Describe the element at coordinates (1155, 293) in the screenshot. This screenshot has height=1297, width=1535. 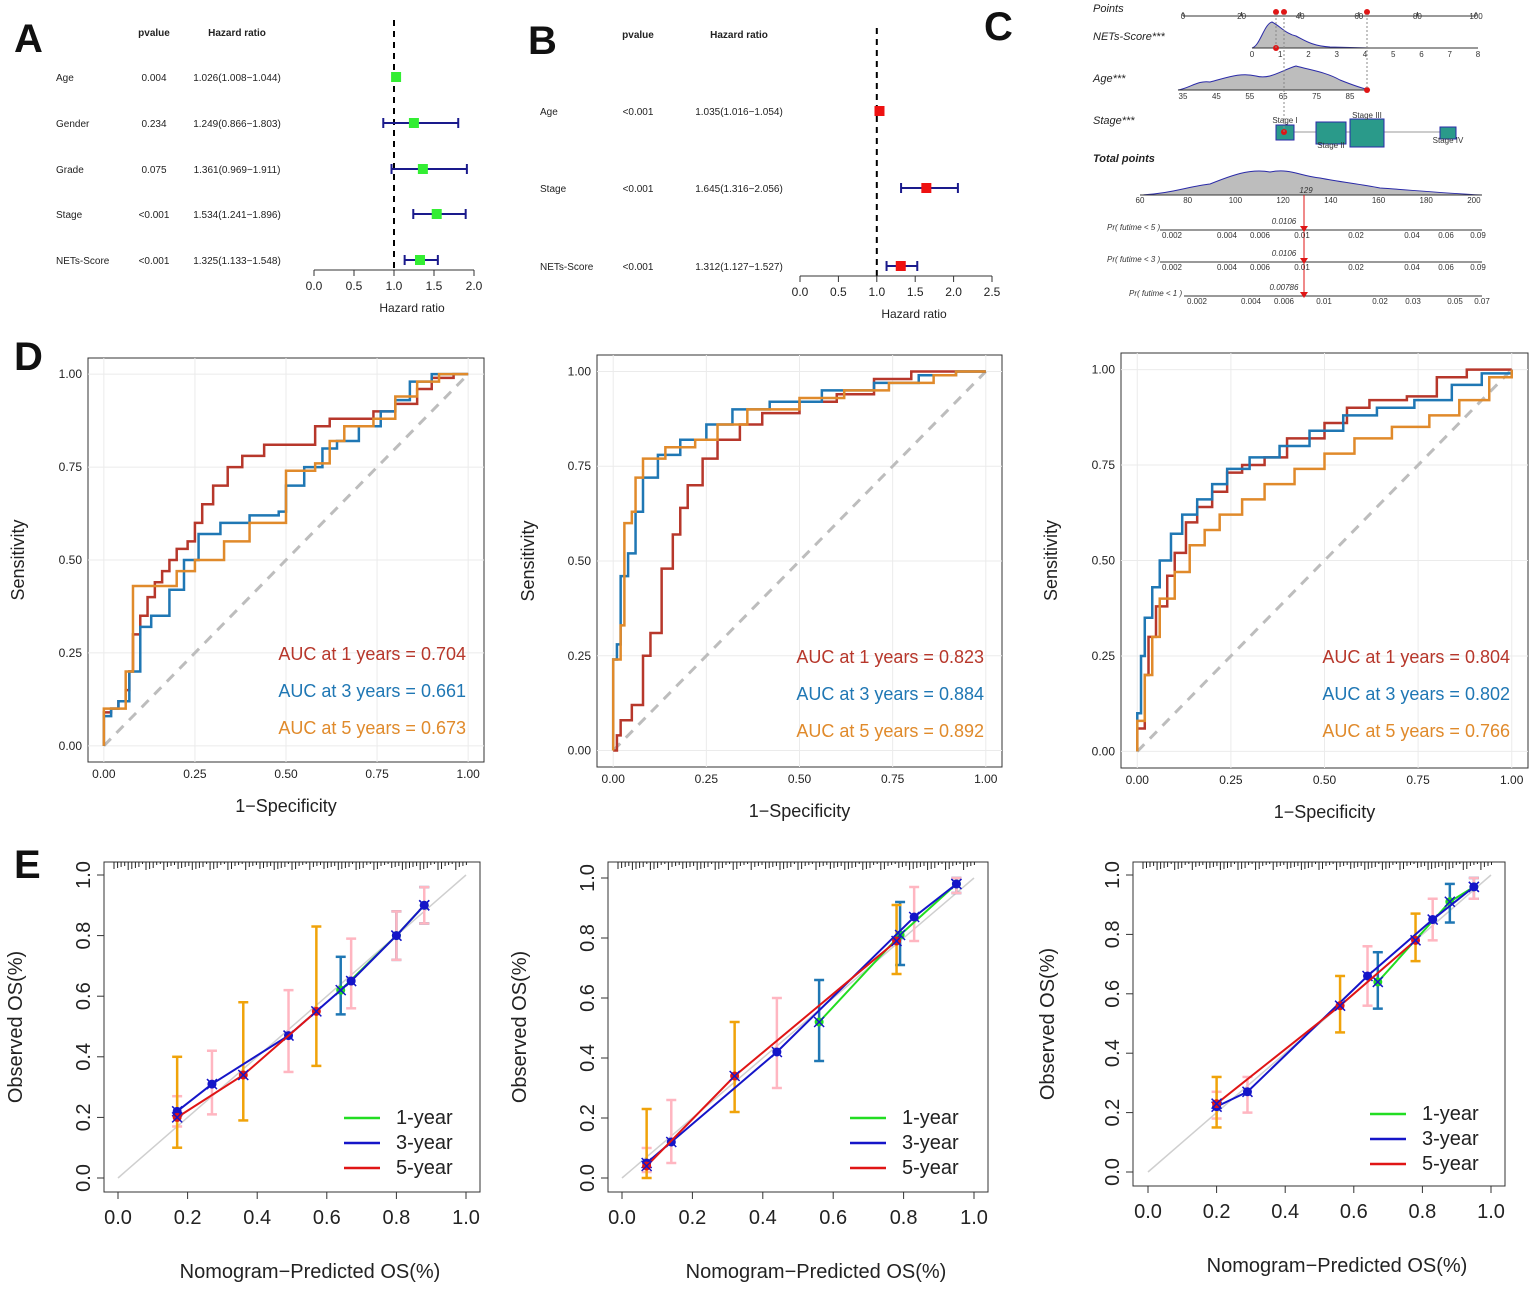
I see `prob-label: Pr( futime < 1 )` at that location.